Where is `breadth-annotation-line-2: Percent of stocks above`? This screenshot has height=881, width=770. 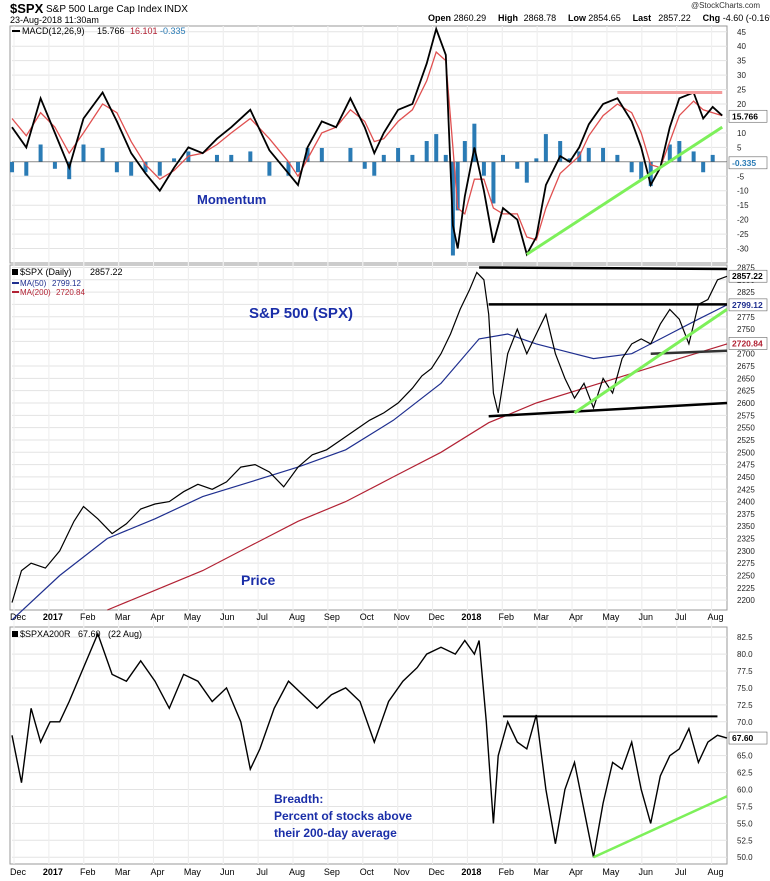 breadth-annotation-line-2: Percent of stocks above is located at coordinates (343, 816).